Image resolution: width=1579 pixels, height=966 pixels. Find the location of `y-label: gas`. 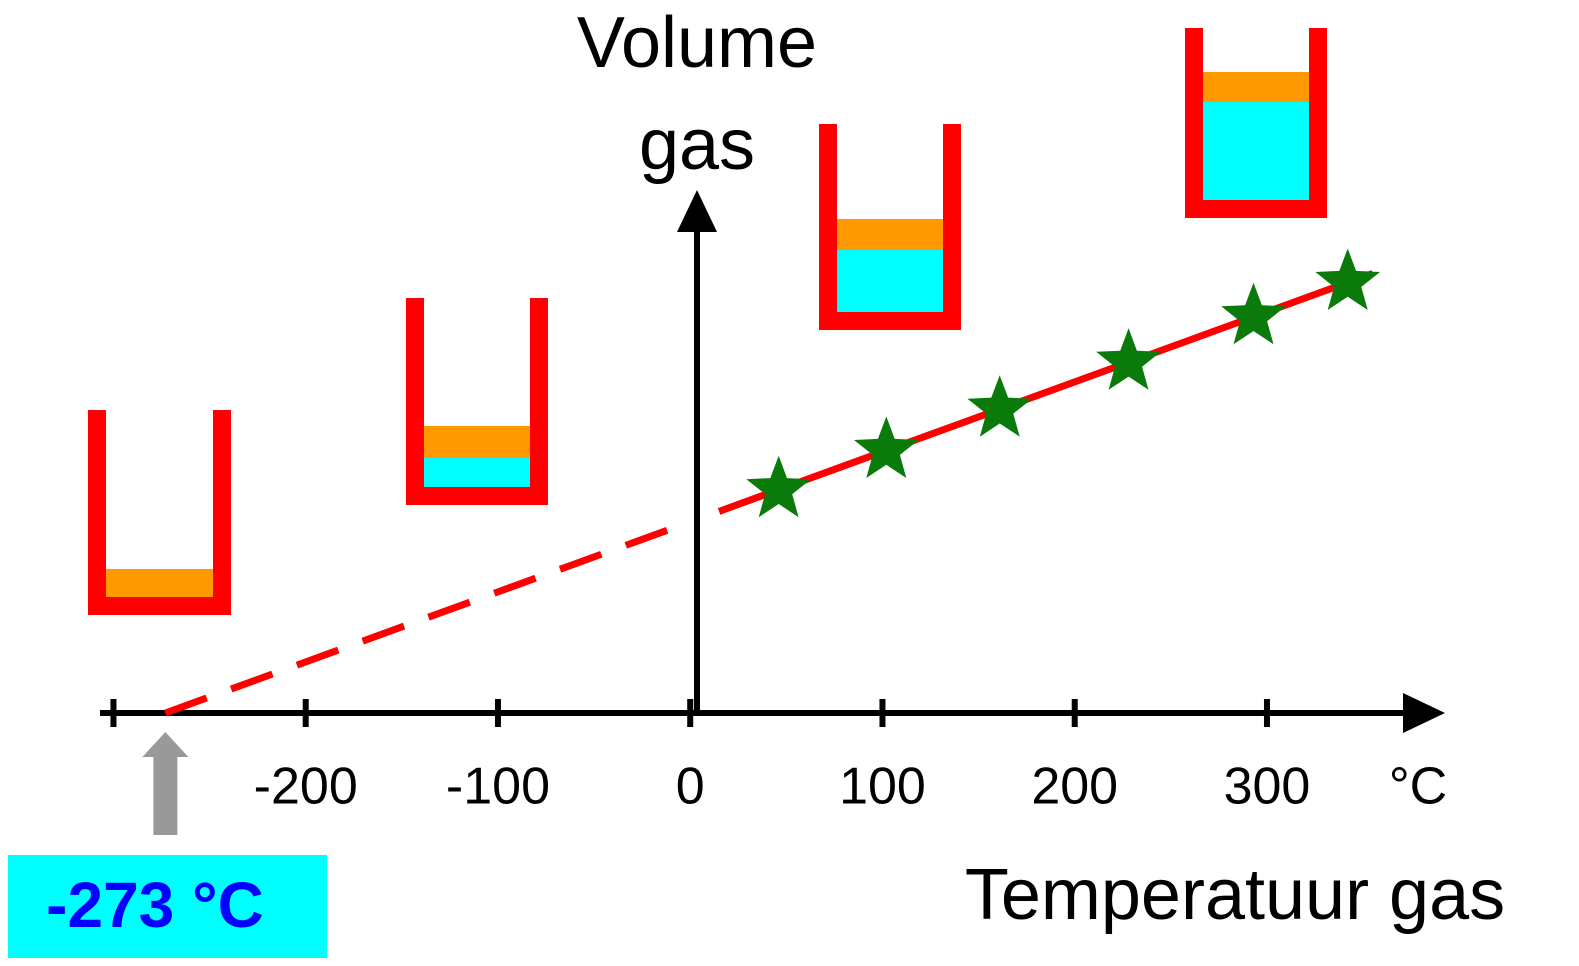

y-label: gas is located at coordinates (697, 145).